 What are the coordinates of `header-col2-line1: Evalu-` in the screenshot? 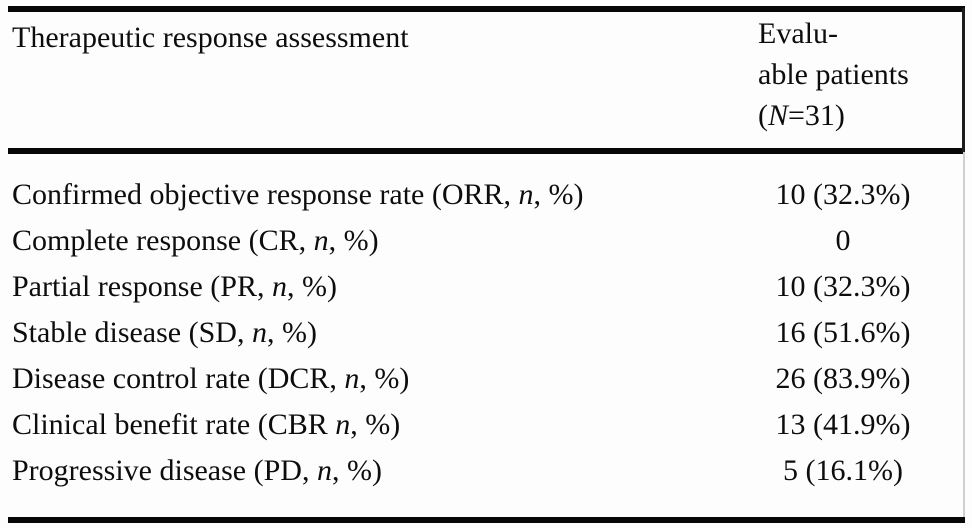 It's located at (798, 33).